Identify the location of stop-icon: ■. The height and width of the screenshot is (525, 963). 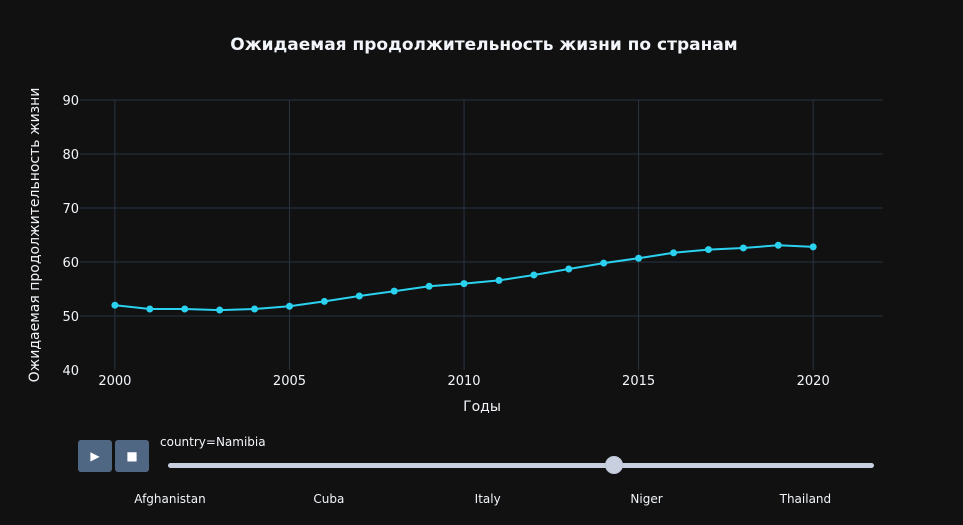
(132, 456).